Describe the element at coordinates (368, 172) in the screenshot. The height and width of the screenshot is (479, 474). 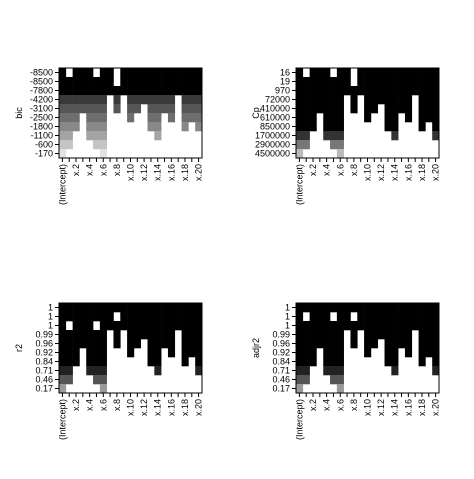
I see `x-tick-label: x.10` at that location.